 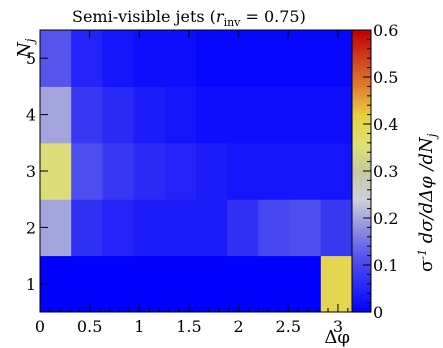 I want to click on x-tick-label: 2, so click(x=239, y=326).